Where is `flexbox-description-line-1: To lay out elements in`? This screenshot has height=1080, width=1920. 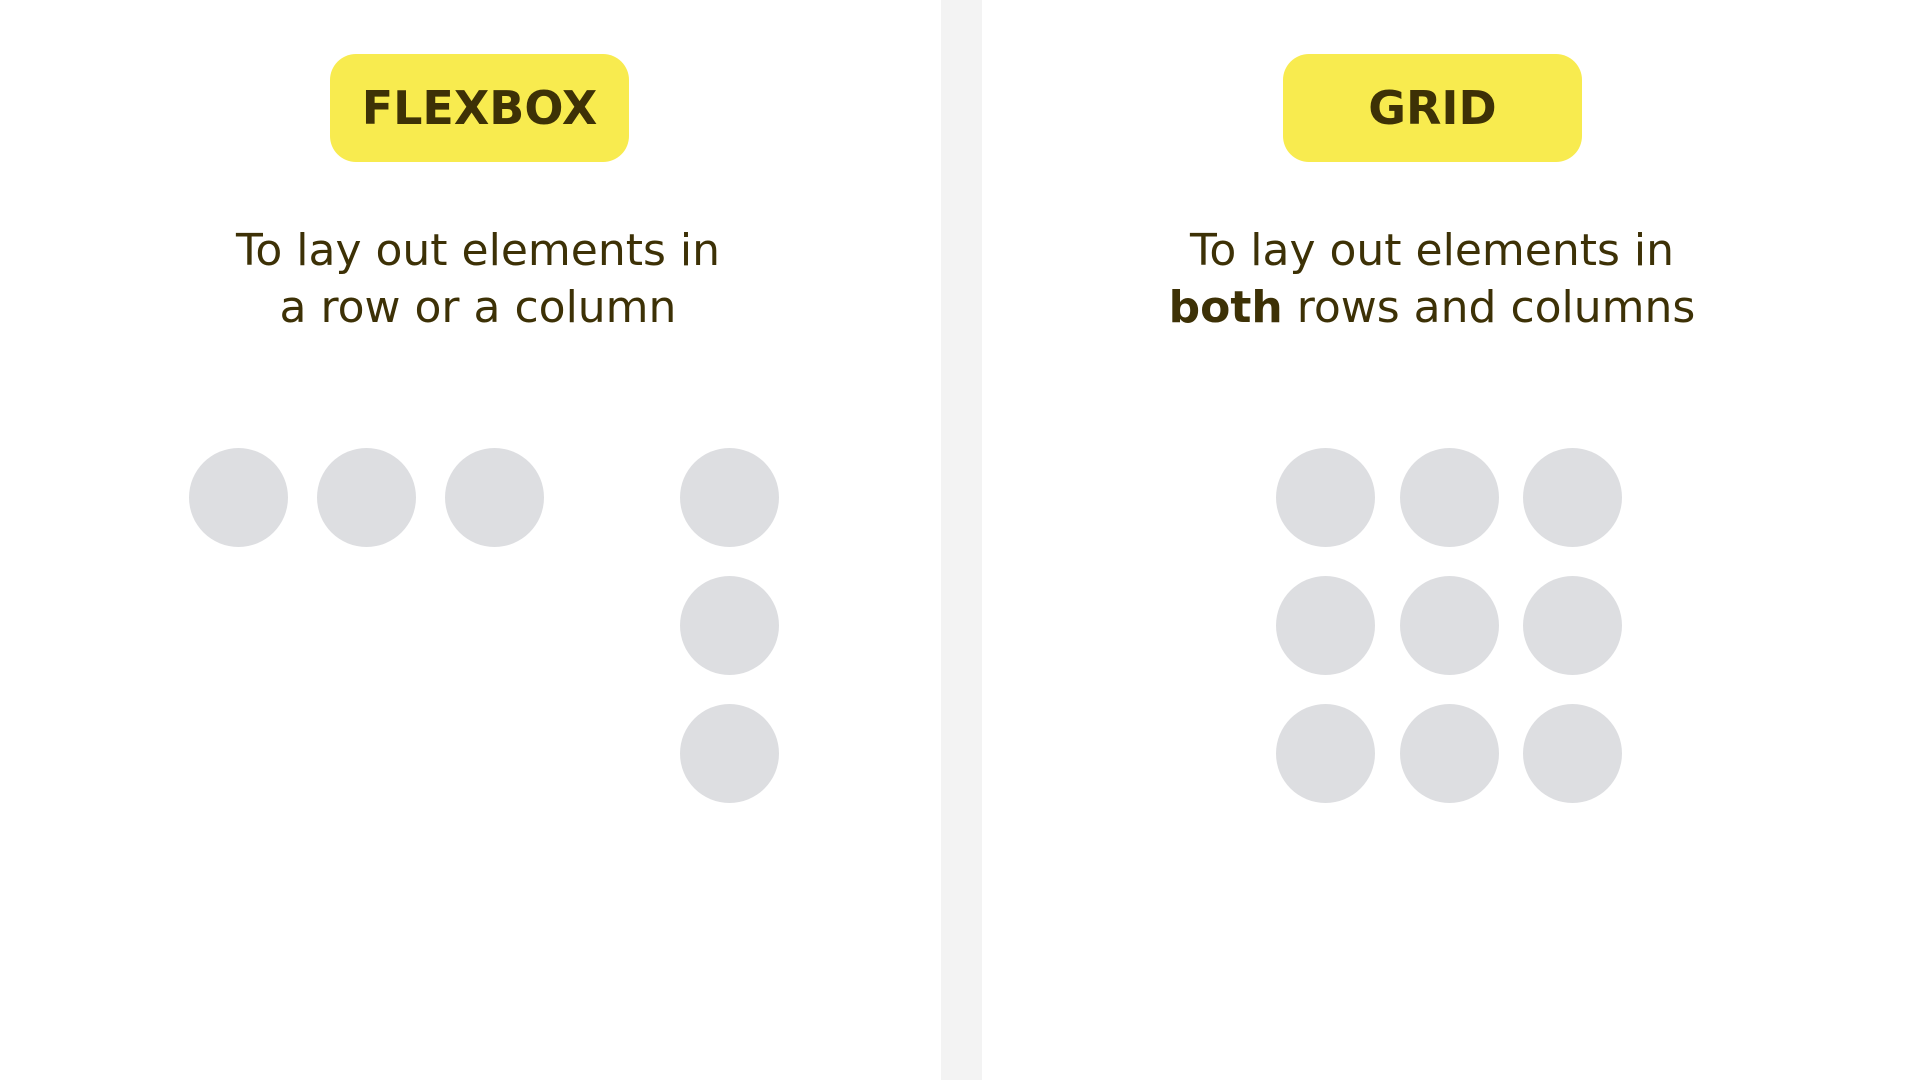 flexbox-description-line-1: To lay out elements in is located at coordinates (478, 250).